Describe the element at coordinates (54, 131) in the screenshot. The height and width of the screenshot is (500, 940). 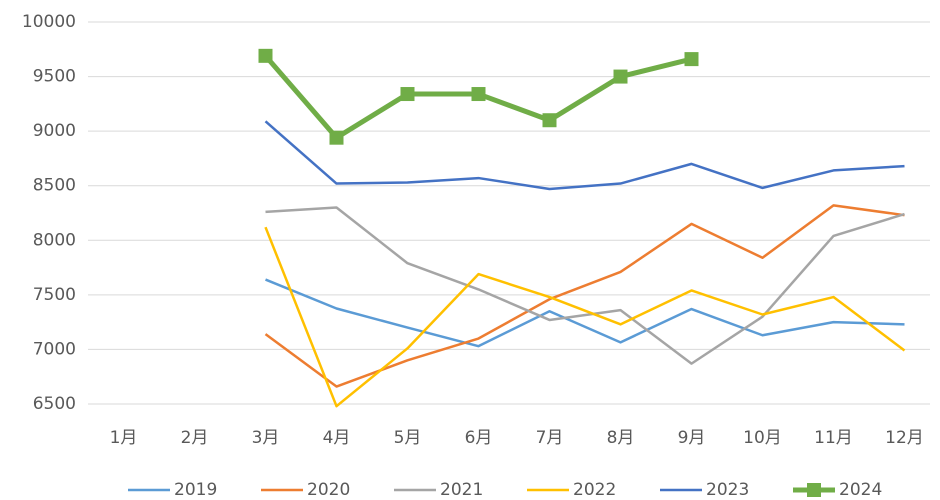
I see `y-tick-label: 9000` at that location.